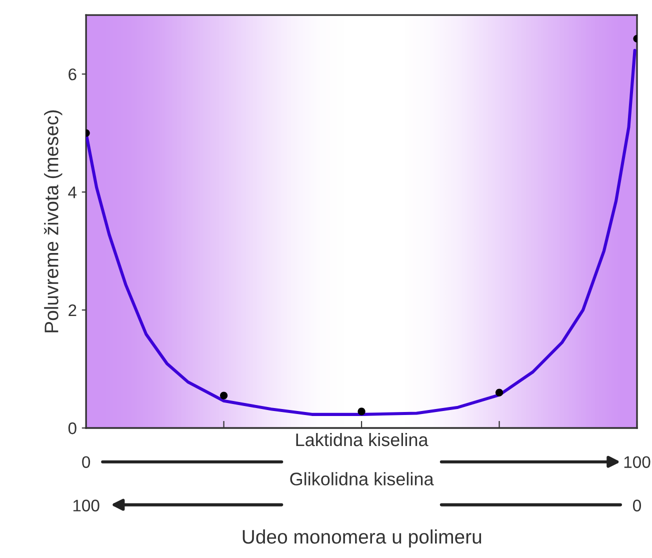 This screenshot has height=558, width=652. I want to click on y-tick-label: 6, so click(72, 74).